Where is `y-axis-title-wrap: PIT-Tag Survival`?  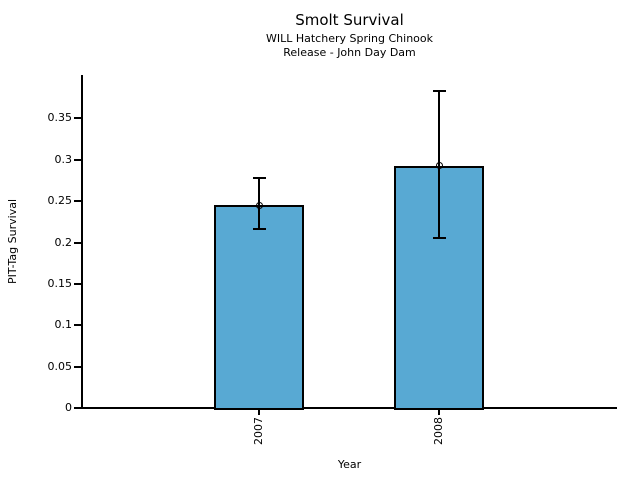 y-axis-title-wrap: PIT-Tag Survival is located at coordinates (12, 241).